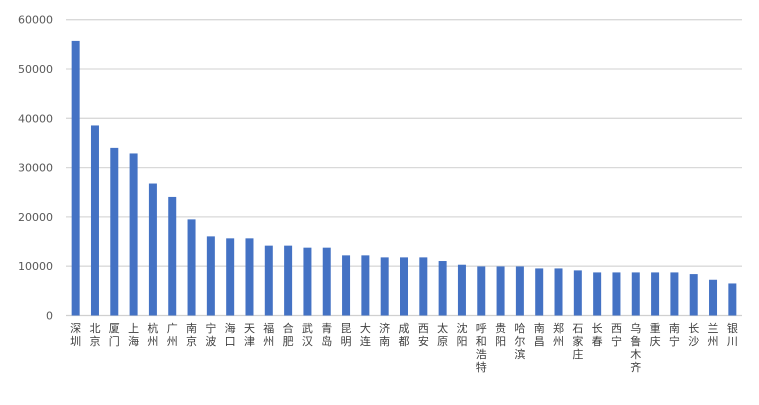  Describe the element at coordinates (539, 335) in the screenshot. I see `x-tick-label: 南昌` at that location.